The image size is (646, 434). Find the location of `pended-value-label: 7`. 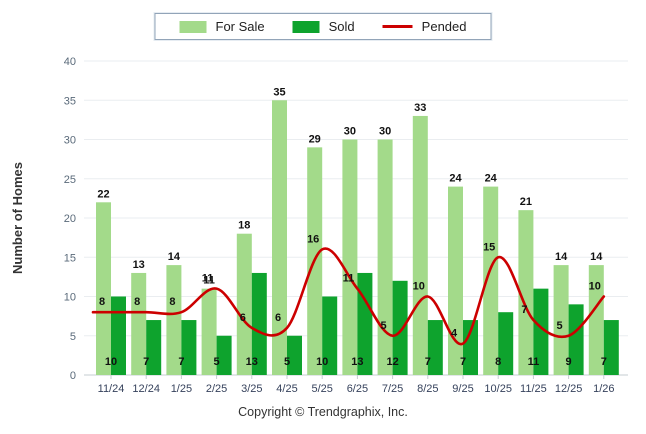

pended-value-label: 7 is located at coordinates (524, 310).